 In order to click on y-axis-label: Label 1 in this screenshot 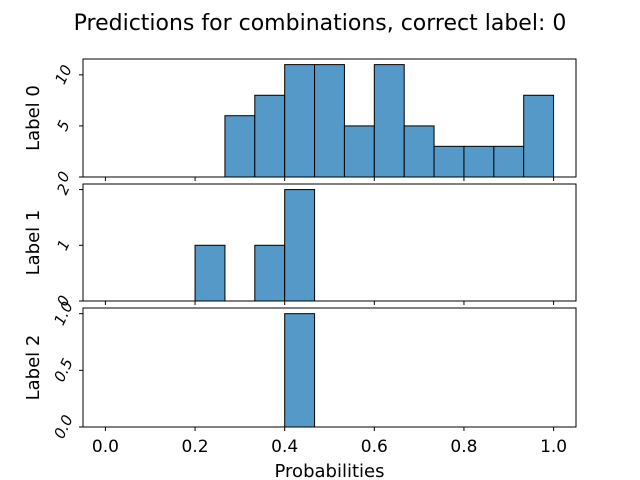, I will do `click(33, 243)`.